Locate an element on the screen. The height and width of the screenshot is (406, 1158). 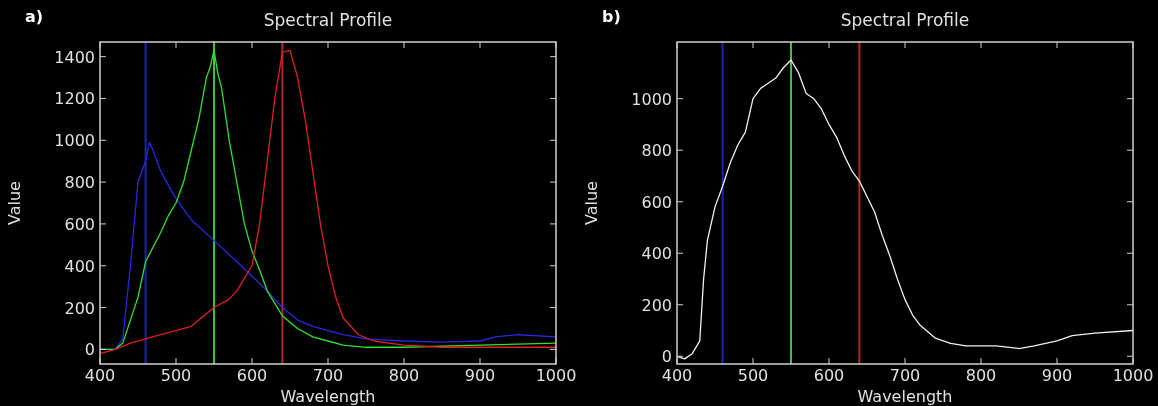
text: b) is located at coordinates (611, 16).